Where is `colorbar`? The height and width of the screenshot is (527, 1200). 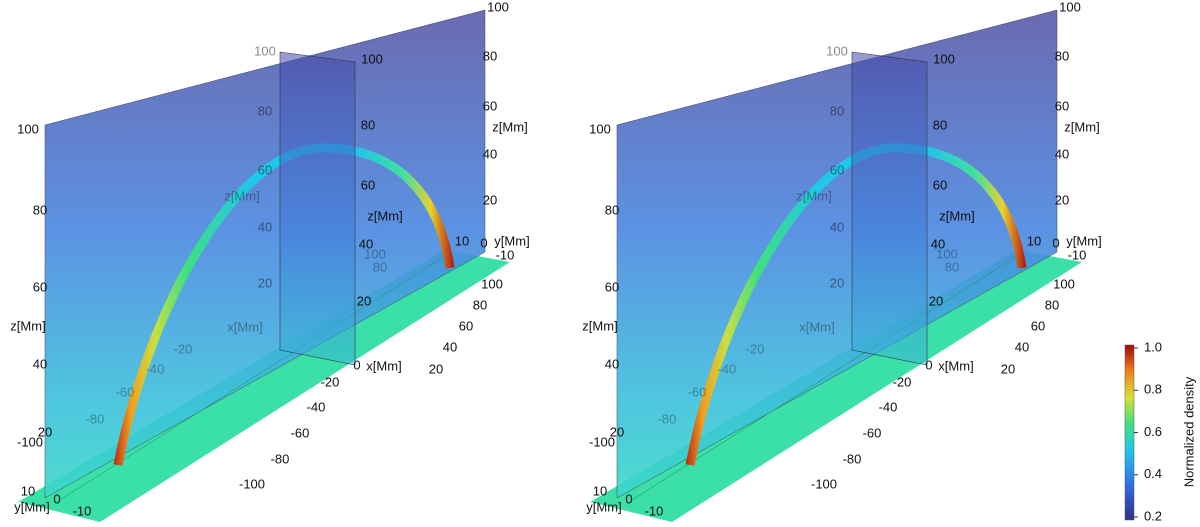
colorbar is located at coordinates (1129, 432).